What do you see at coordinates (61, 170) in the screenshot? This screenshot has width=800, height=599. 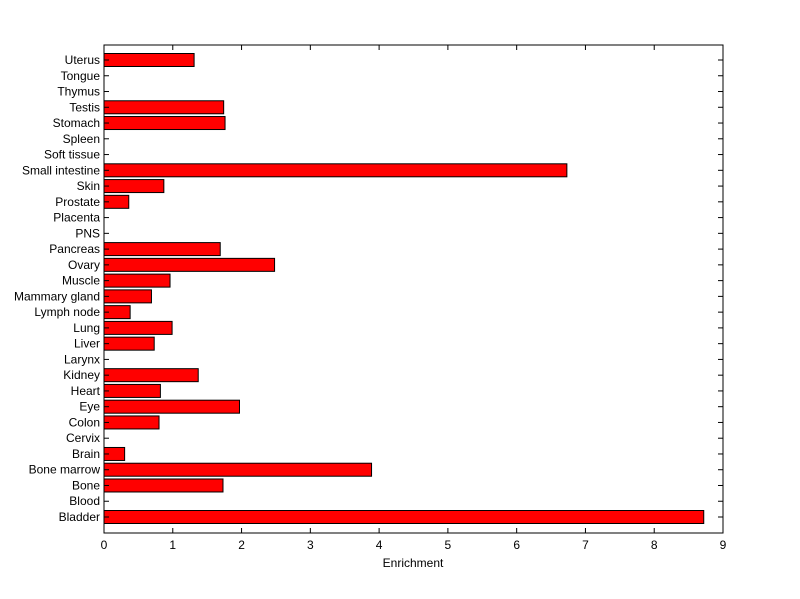 I see `y-tick-label-small-intestine: Small intestine` at bounding box center [61, 170].